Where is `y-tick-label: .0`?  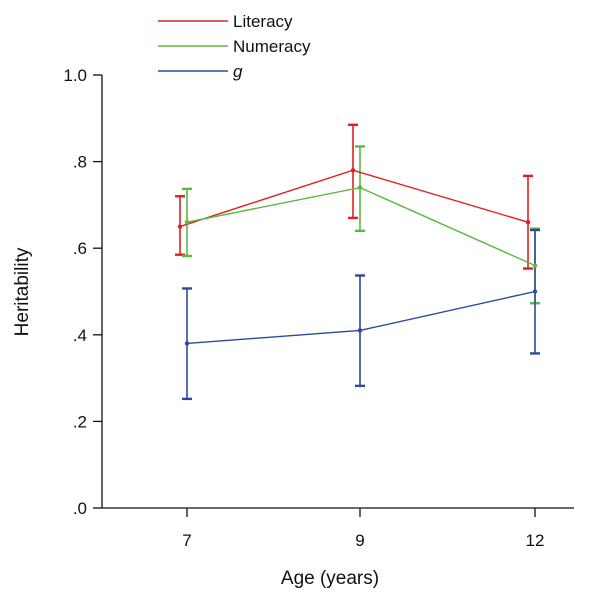 y-tick-label: .0 is located at coordinates (80, 508).